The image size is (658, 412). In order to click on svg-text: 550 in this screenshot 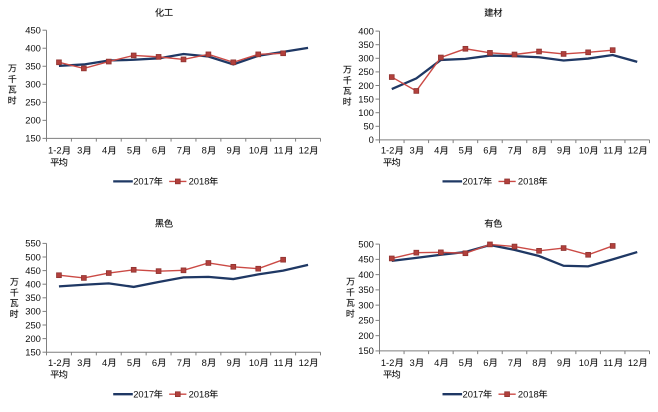, I will do `click(33, 243)`.